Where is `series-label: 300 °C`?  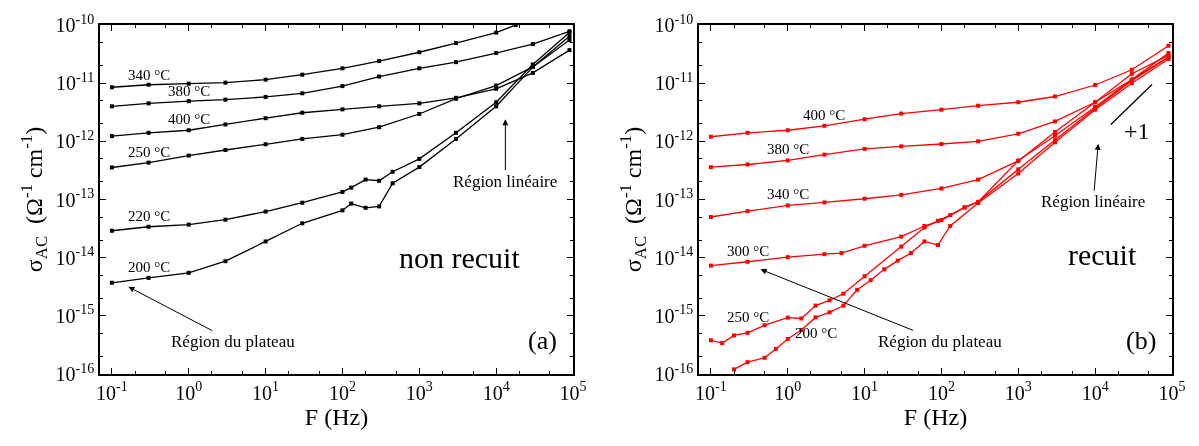 series-label: 300 °C is located at coordinates (748, 251).